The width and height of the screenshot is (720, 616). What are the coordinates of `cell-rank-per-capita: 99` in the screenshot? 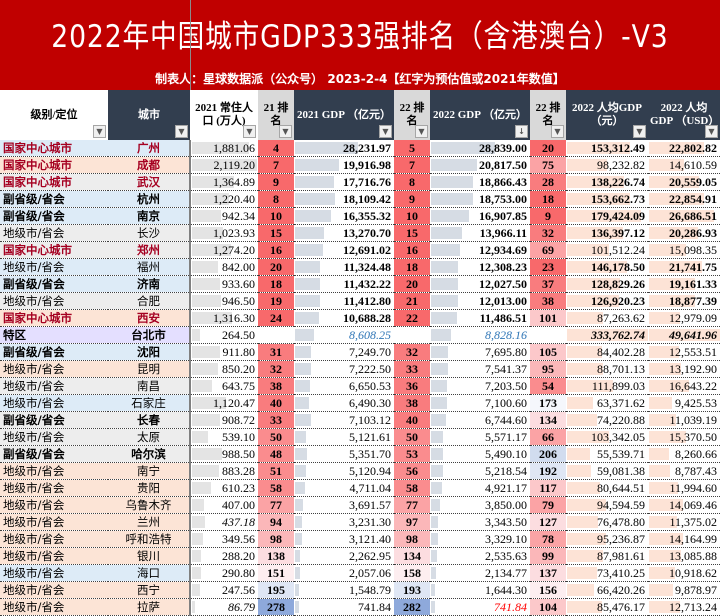 It's located at (548, 556).